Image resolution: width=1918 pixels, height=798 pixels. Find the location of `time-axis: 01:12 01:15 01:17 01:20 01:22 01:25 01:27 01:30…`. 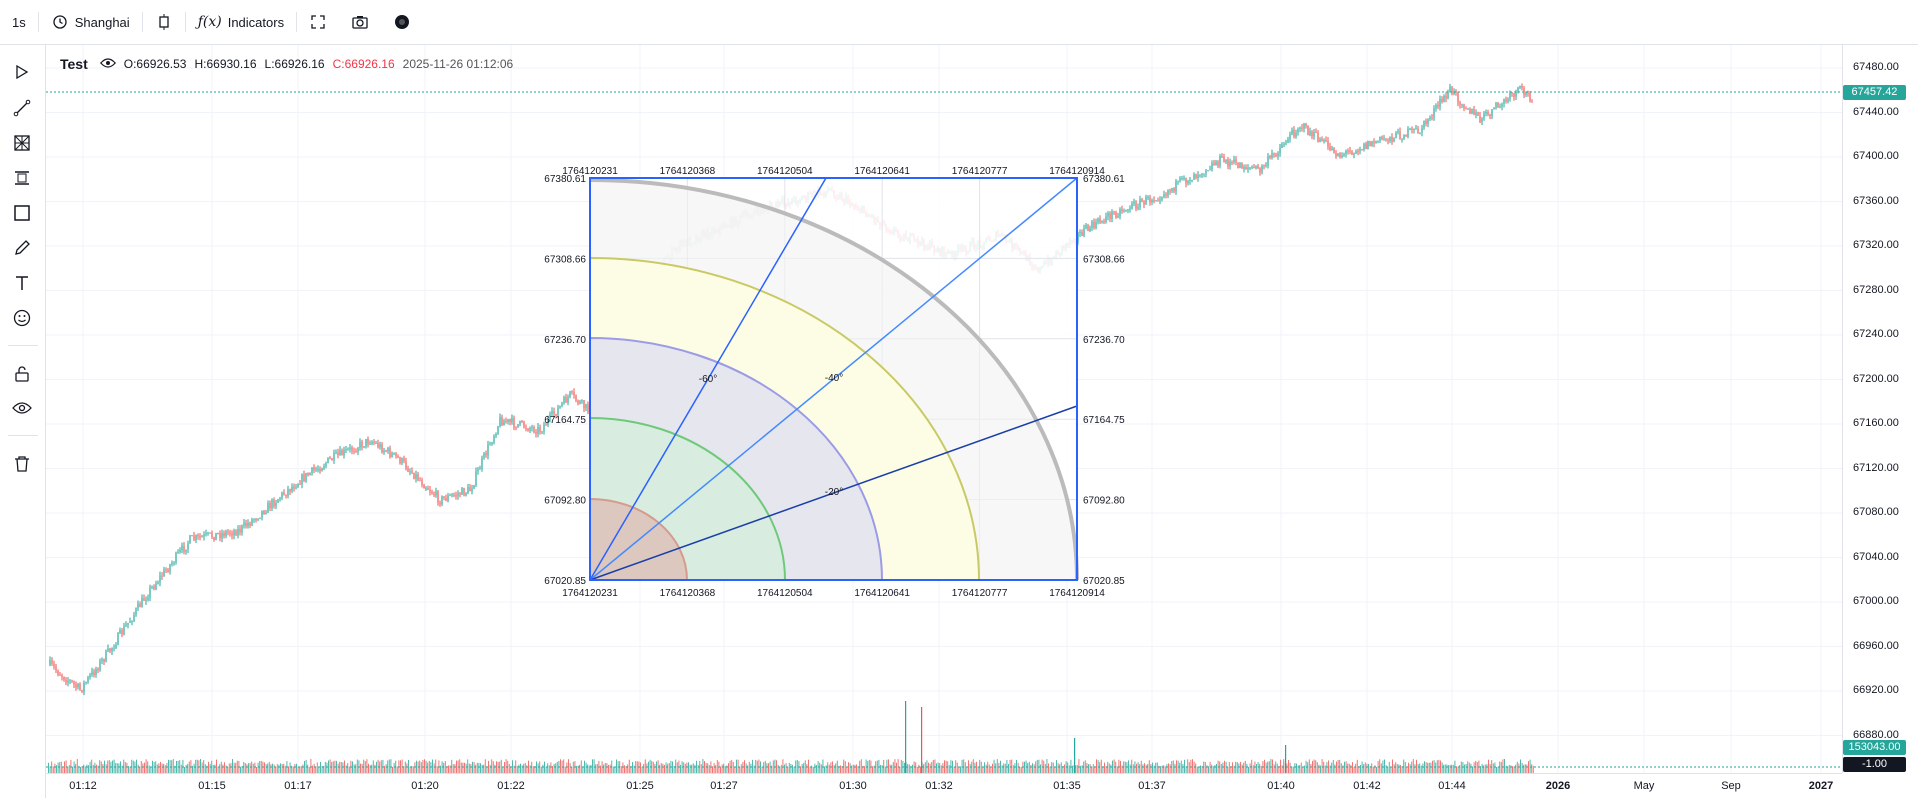

time-axis: 01:12 01:15 01:17 01:20 01:22 01:25 01:27 01:30… is located at coordinates (944, 785).